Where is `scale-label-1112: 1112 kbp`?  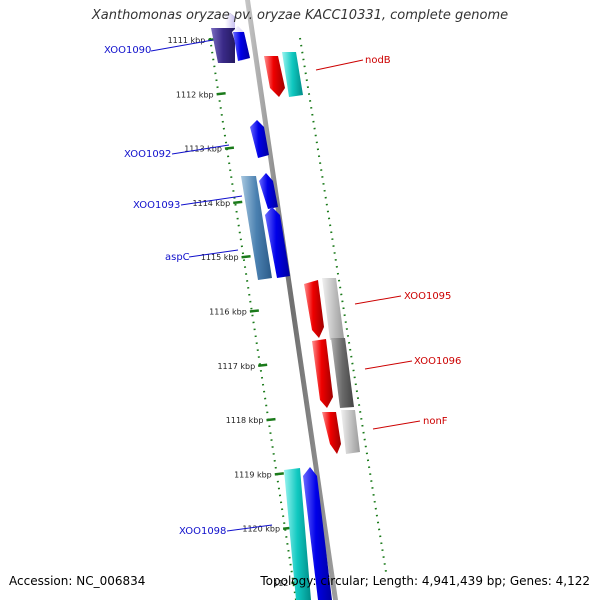
scale-label-1112: 1112 kbp is located at coordinates (195, 94).